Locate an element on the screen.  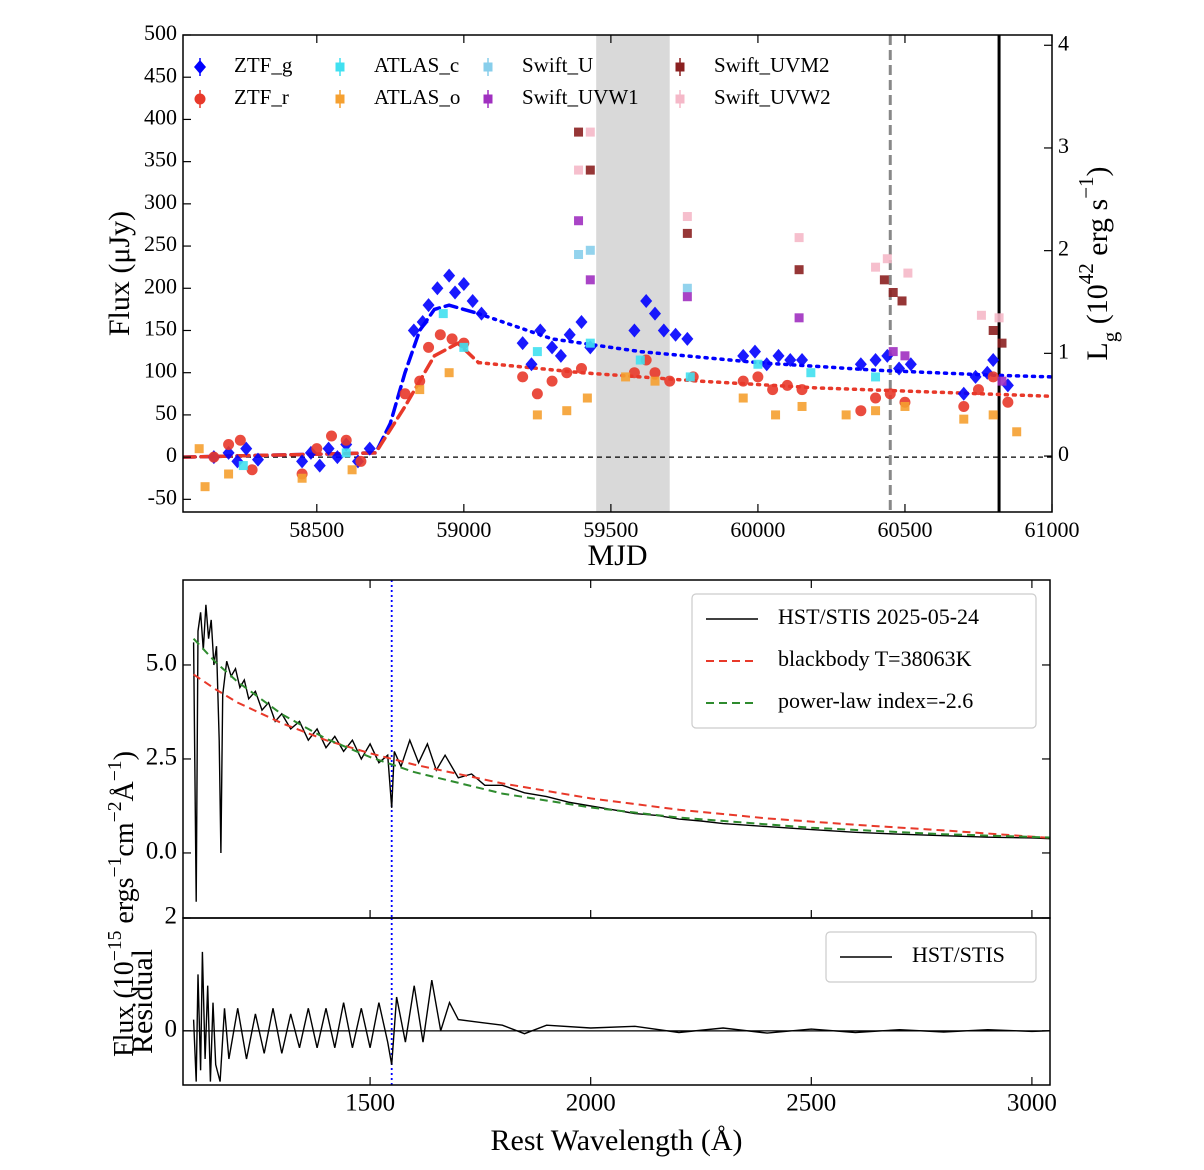
x-tick-label: 1500 is located at coordinates (370, 1103).